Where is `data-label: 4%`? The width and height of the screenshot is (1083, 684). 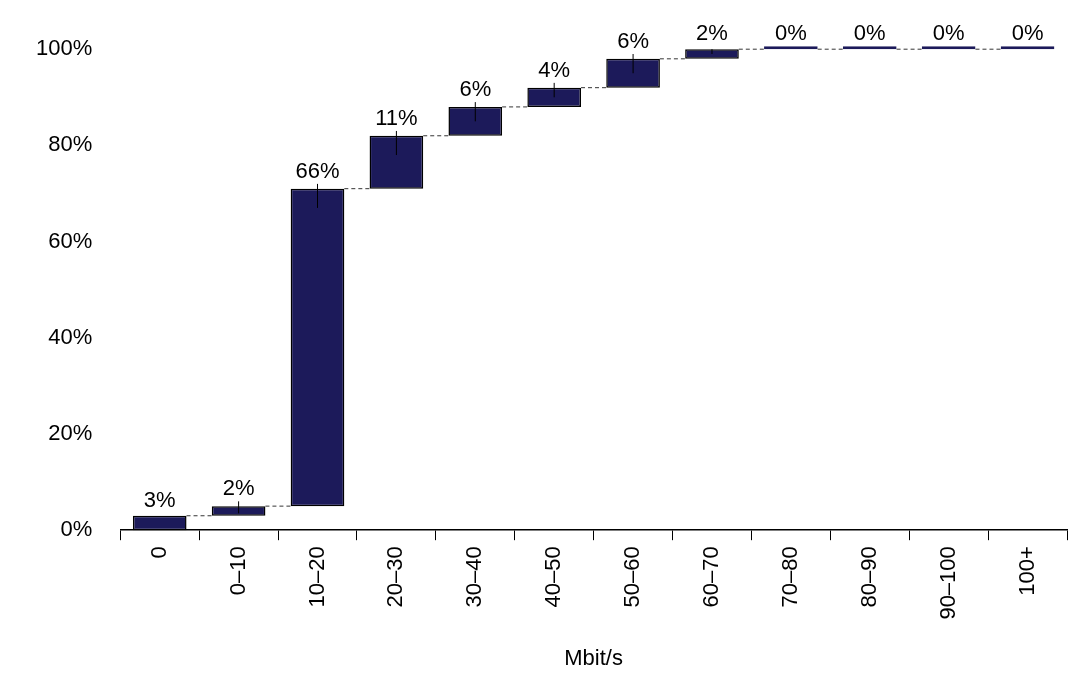 data-label: 4% is located at coordinates (554, 69).